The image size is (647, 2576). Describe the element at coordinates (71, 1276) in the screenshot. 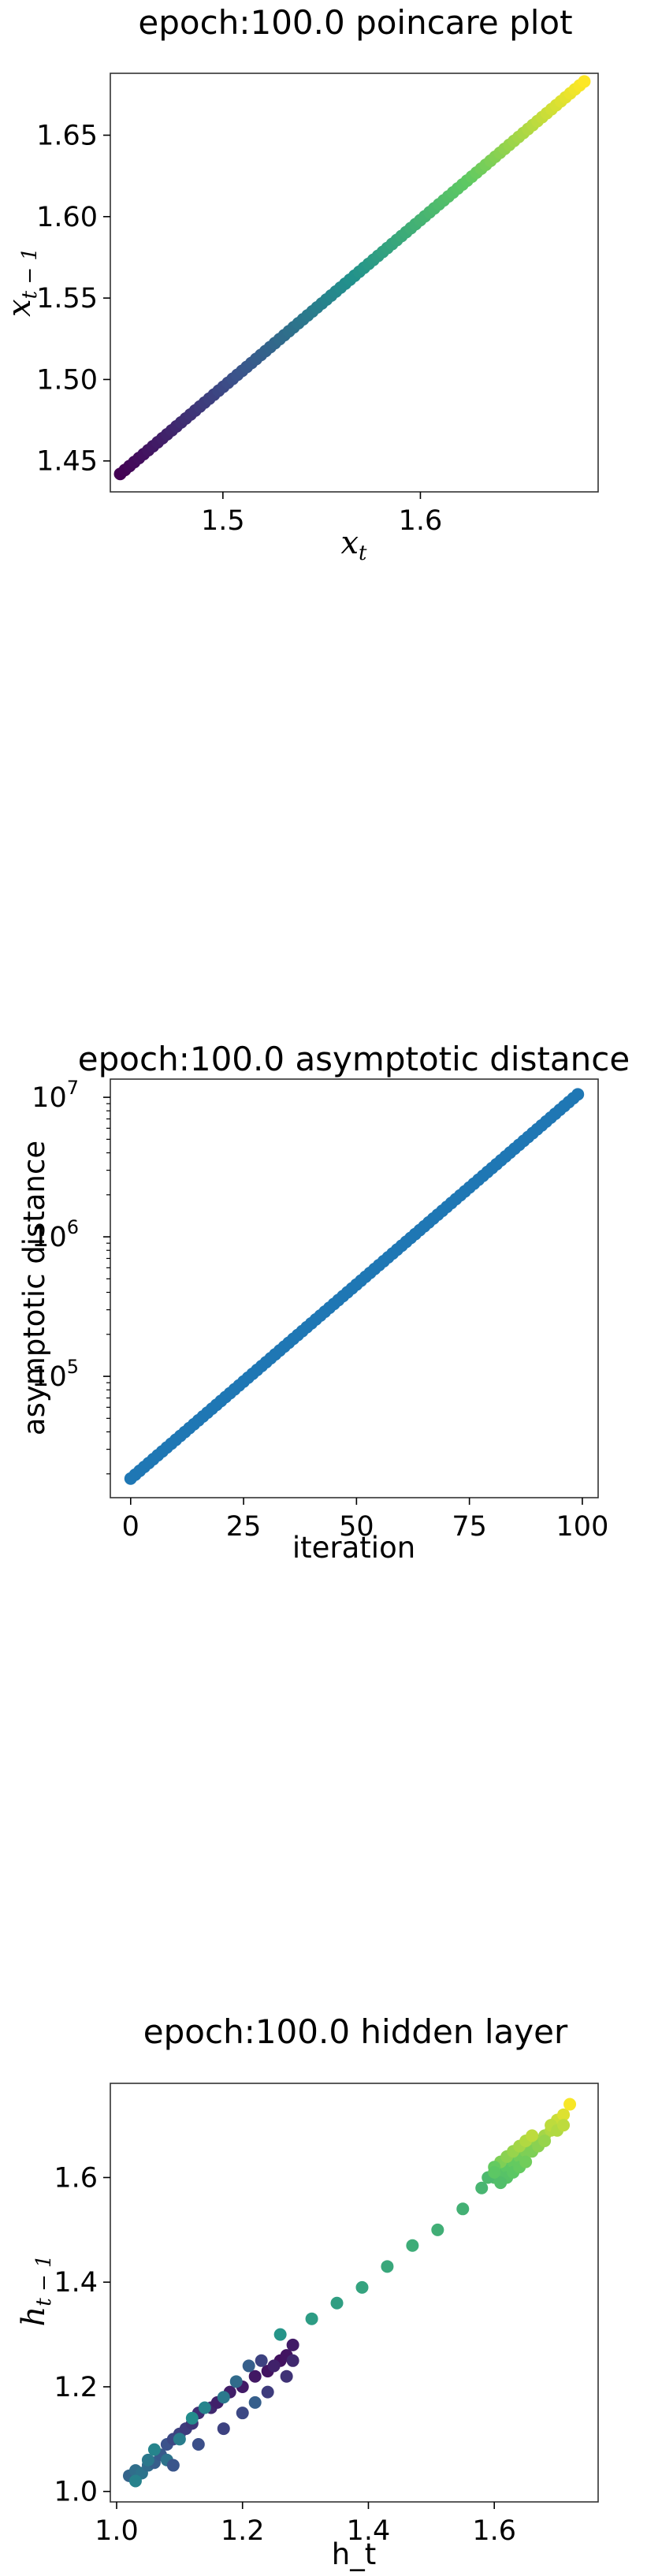

I see `y-ticks: 10⁵ 10⁶ 10⁷` at that location.